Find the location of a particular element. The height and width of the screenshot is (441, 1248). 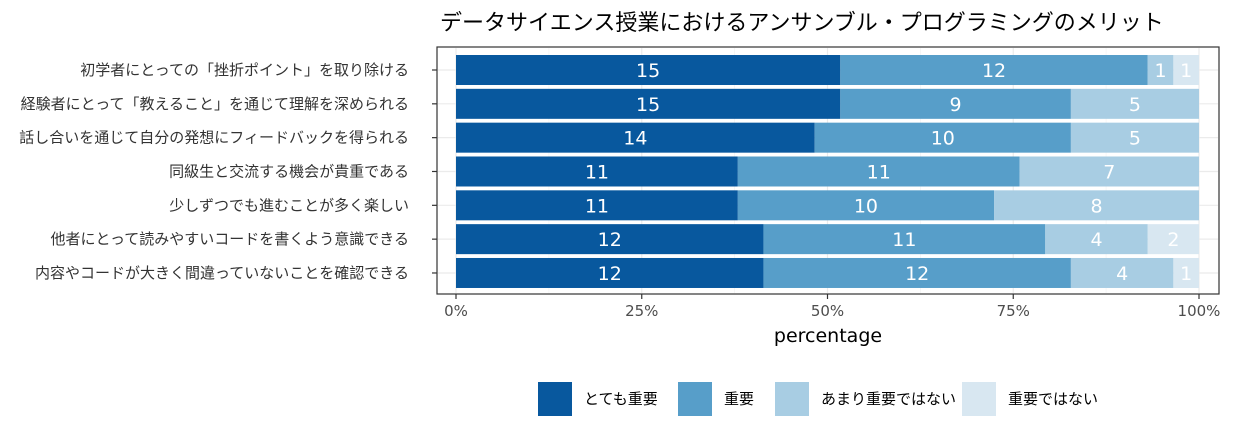

x-tick-label: 75% is located at coordinates (1013, 311).